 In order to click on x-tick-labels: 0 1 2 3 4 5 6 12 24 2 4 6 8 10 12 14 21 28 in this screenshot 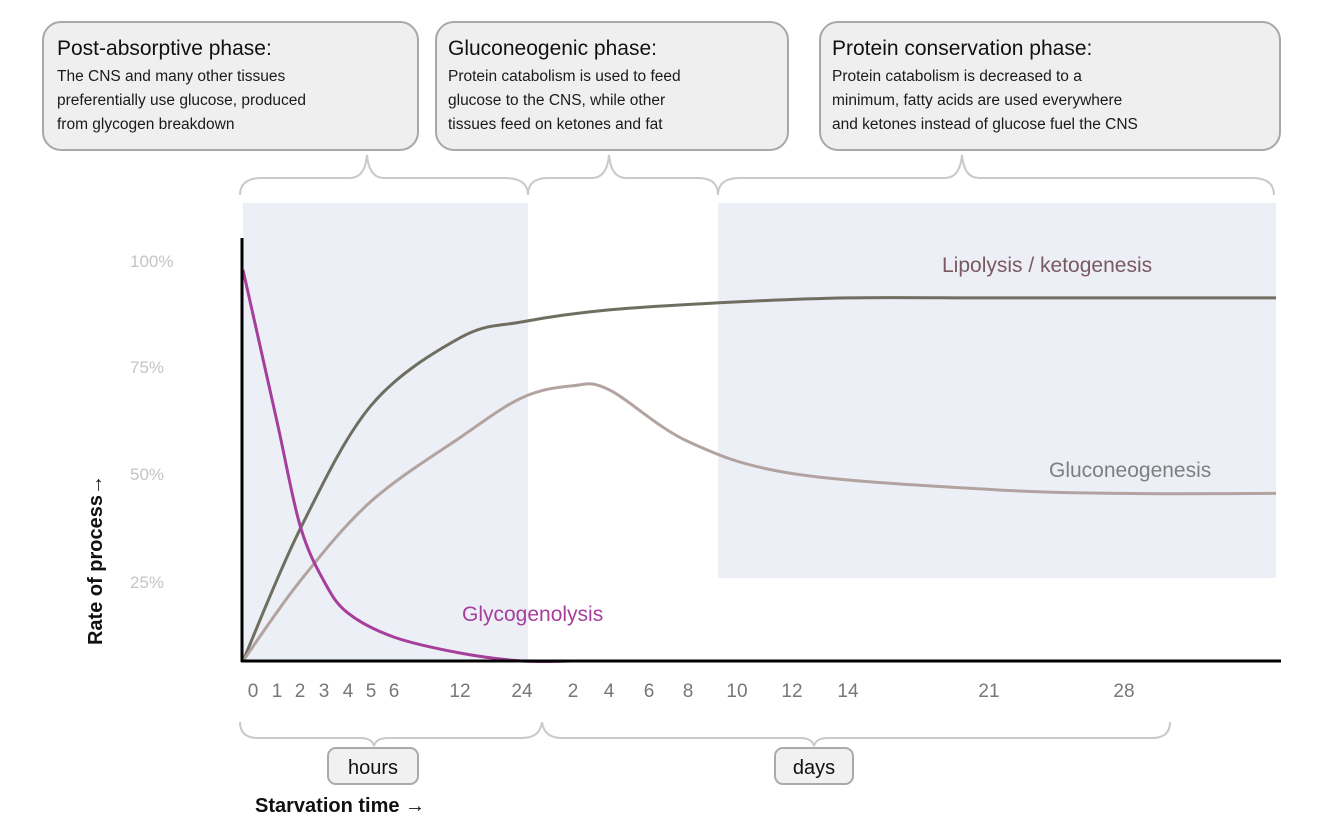, I will do `click(691, 691)`.